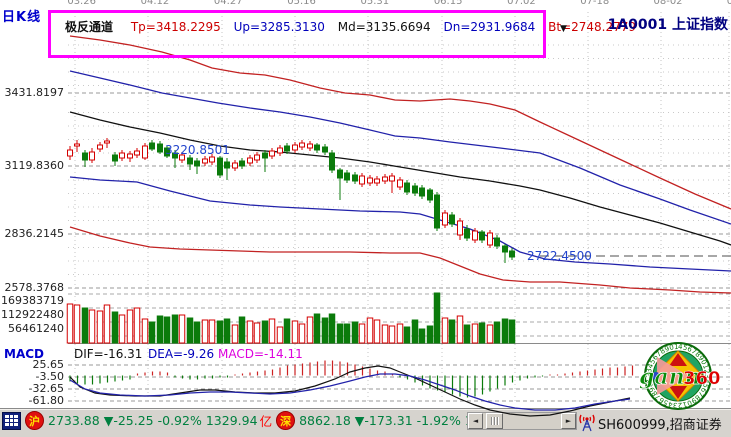  Describe the element at coordinates (563, 29) in the screenshot. I see `chevron-down-icon: ▼` at that location.